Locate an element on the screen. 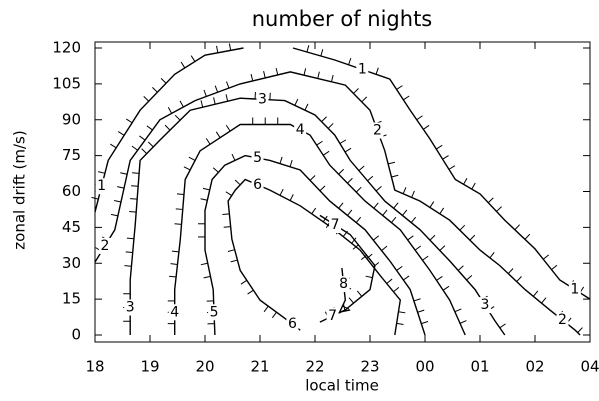 Image resolution: width=599 pixels, height=401 pixels. contour-line is located at coordinates (314, 257).